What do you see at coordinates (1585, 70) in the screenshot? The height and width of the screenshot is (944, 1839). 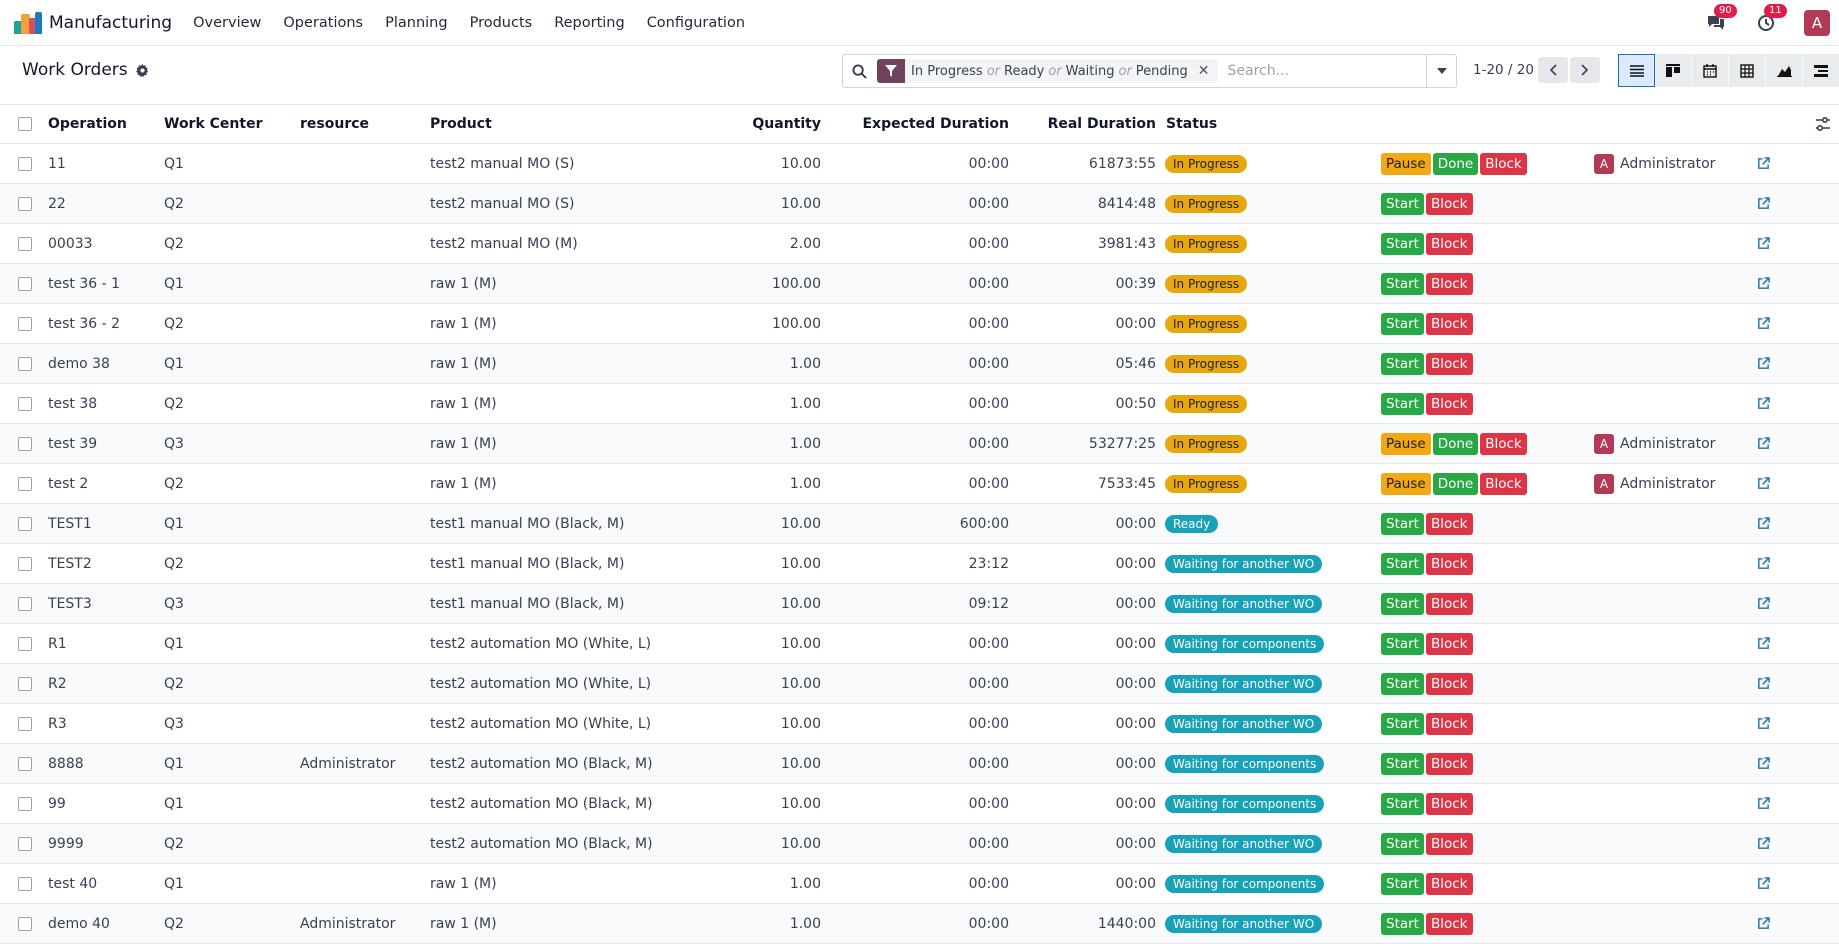 I see `pager-next-button` at bounding box center [1585, 70].